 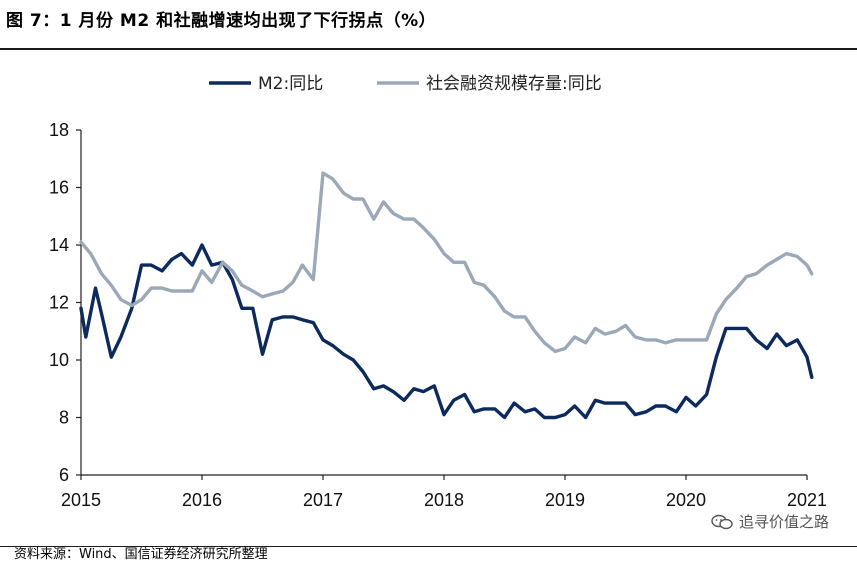 What do you see at coordinates (59, 188) in the screenshot?
I see `y-tick-label: 16` at bounding box center [59, 188].